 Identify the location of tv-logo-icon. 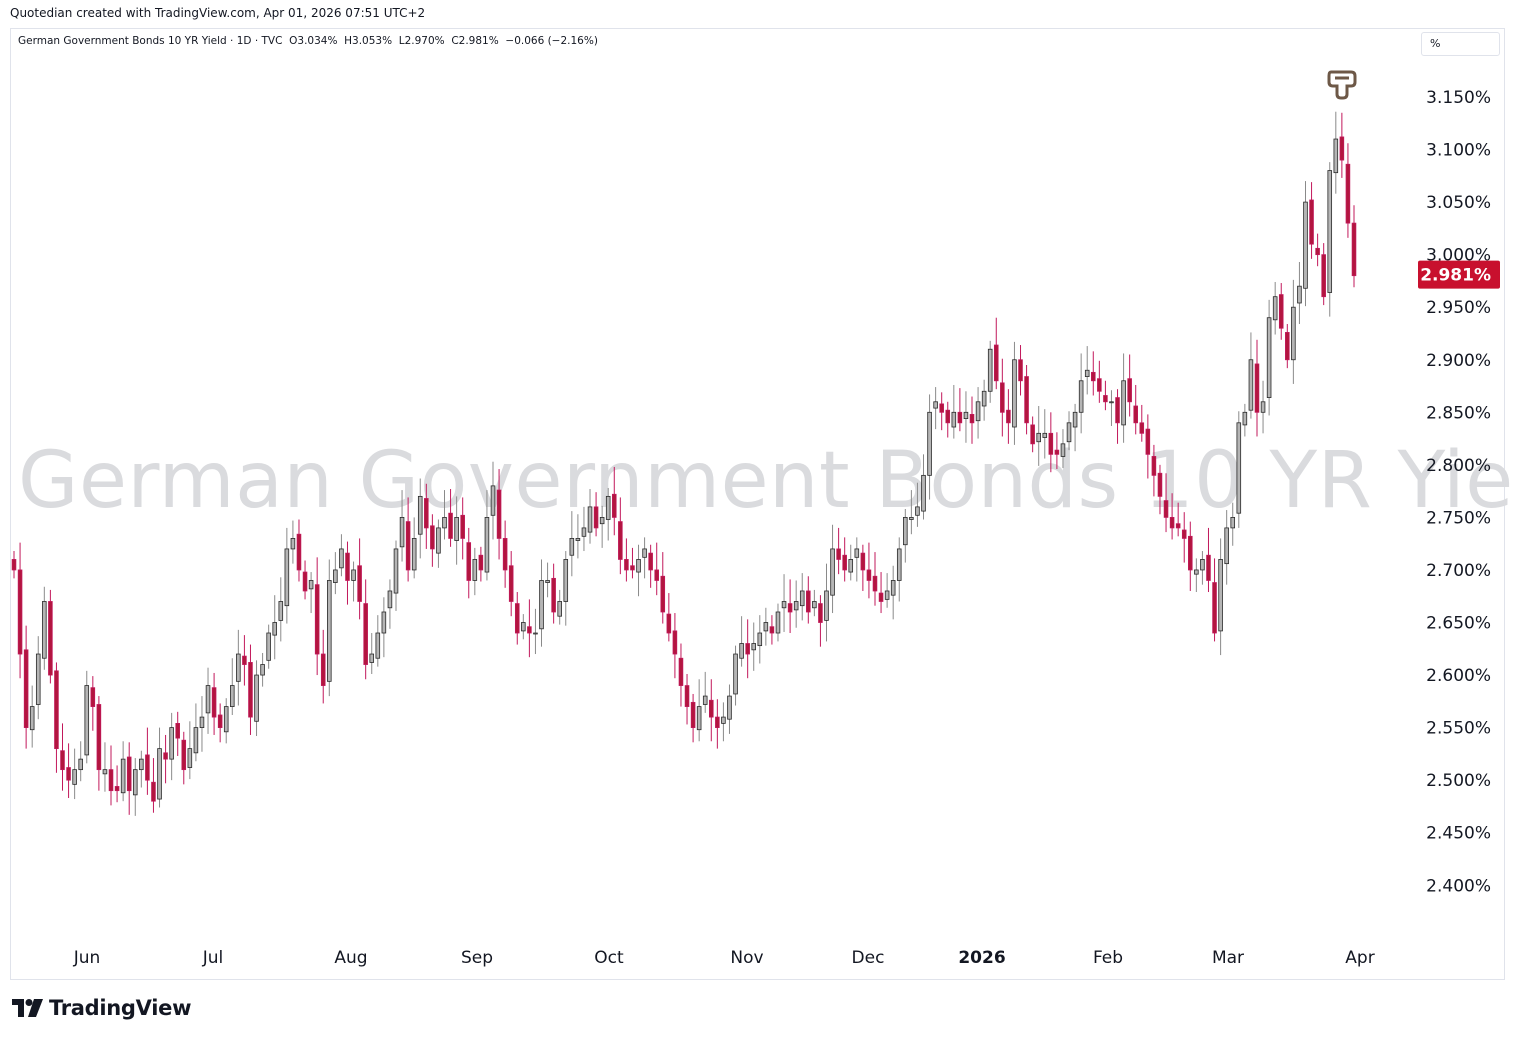
(27, 1008).